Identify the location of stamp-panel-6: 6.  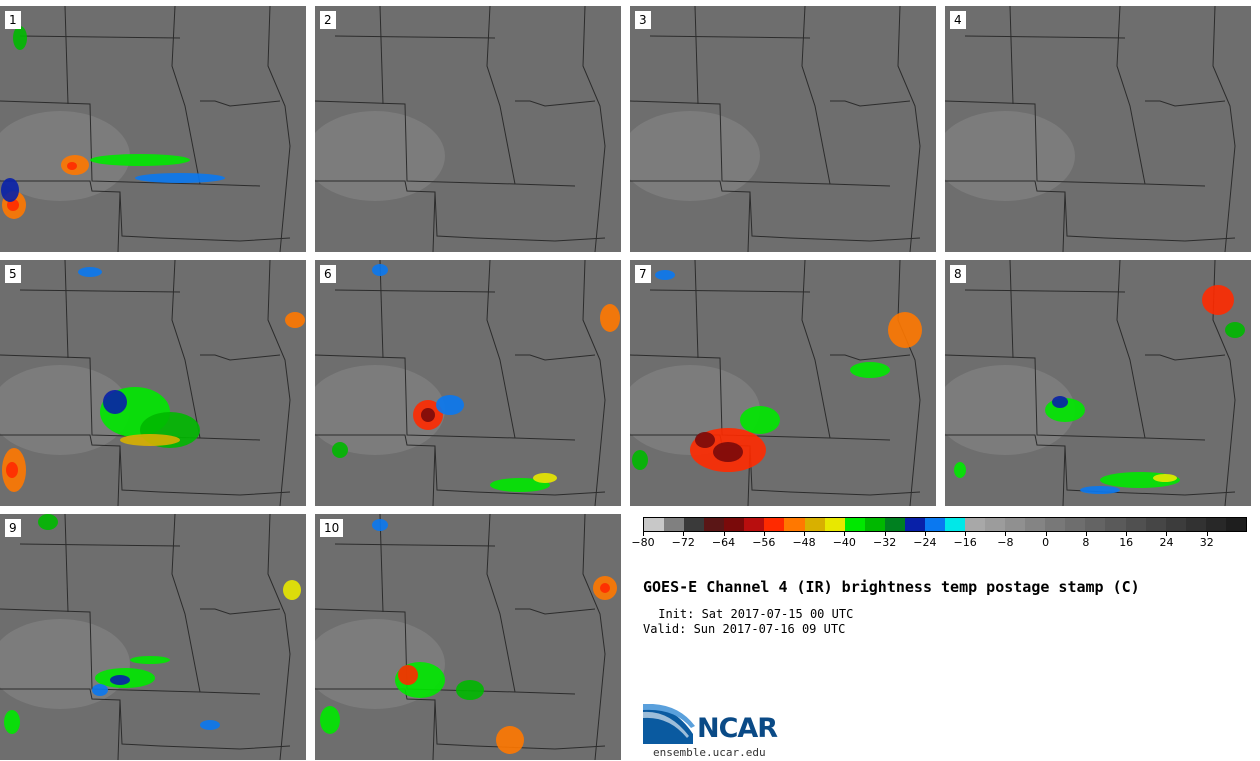
(468, 383).